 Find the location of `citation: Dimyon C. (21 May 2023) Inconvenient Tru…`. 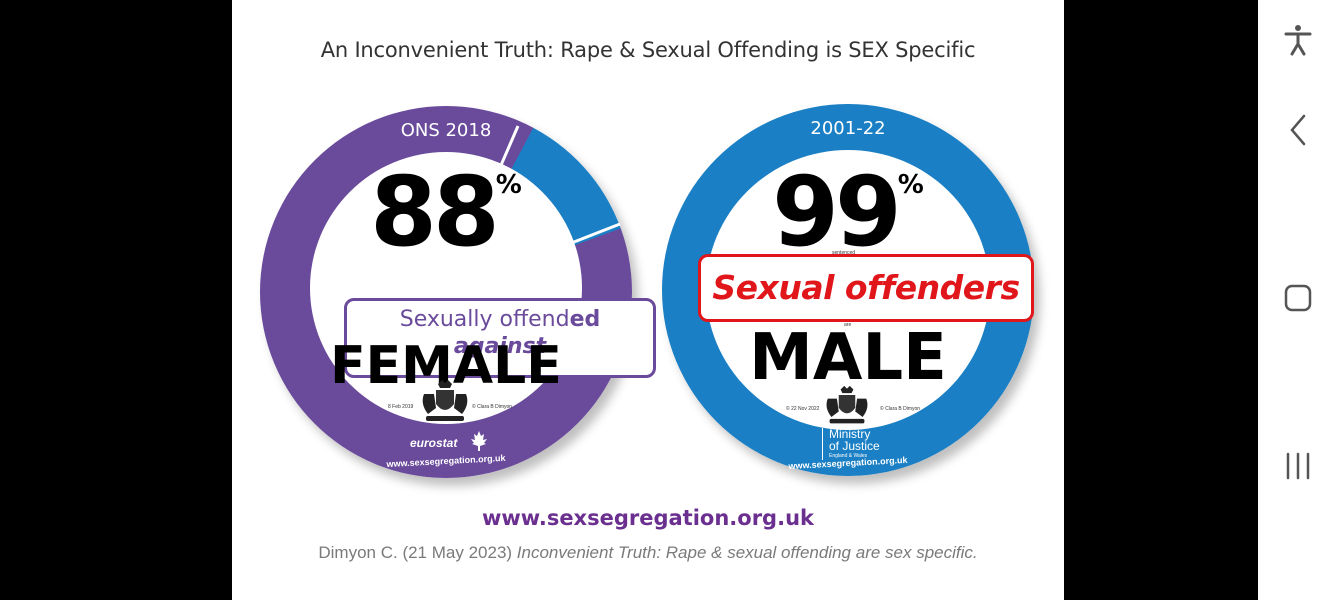

citation: Dimyon C. (21 May 2023) Inconvenient Tru… is located at coordinates (648, 552).